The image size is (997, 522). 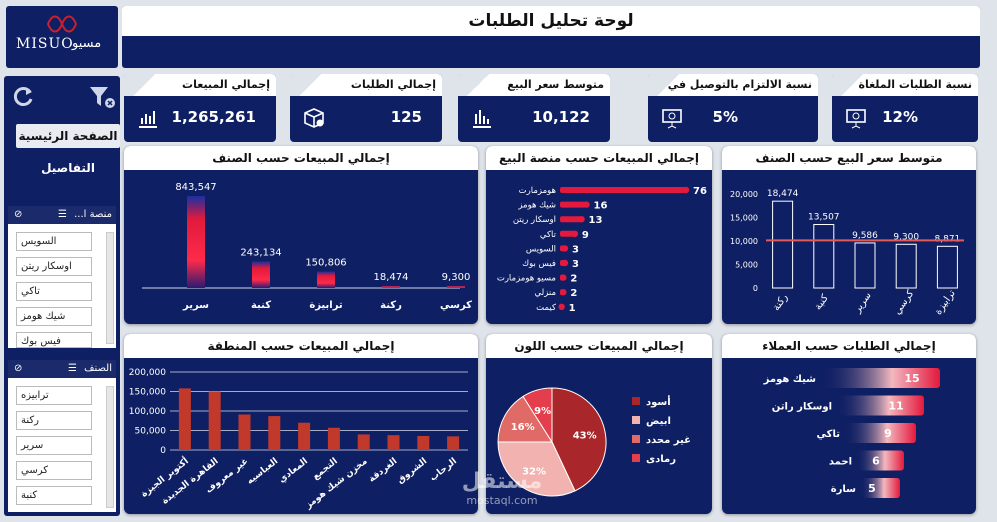 What do you see at coordinates (534, 108) in the screenshot?
I see `kpi-avg-price: متوسط سعر البيع 10,122` at bounding box center [534, 108].